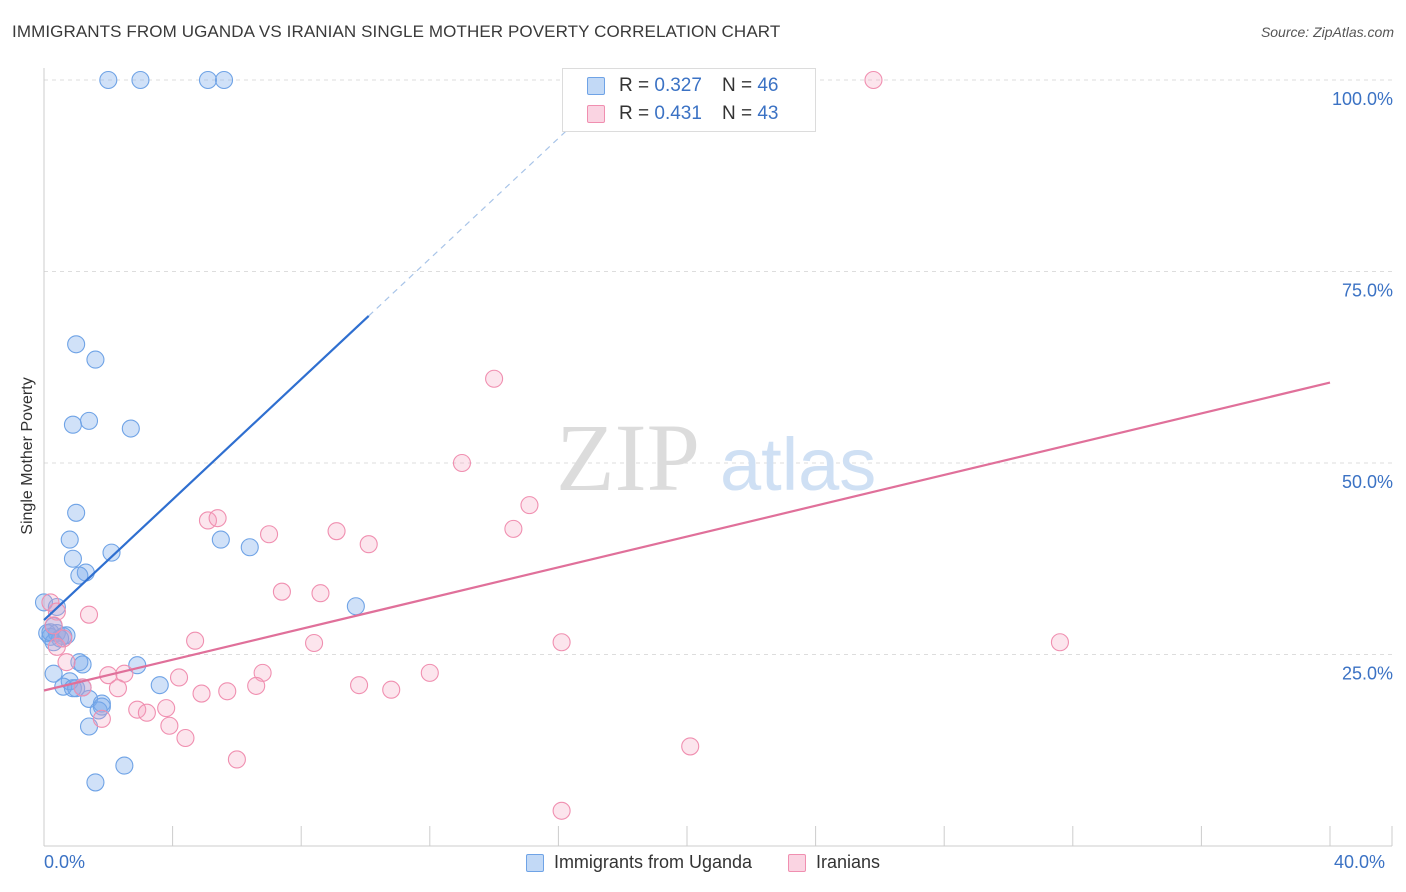  Describe the element at coordinates (1362, 99) in the screenshot. I see `y-tick-label: 100.0%` at that location.